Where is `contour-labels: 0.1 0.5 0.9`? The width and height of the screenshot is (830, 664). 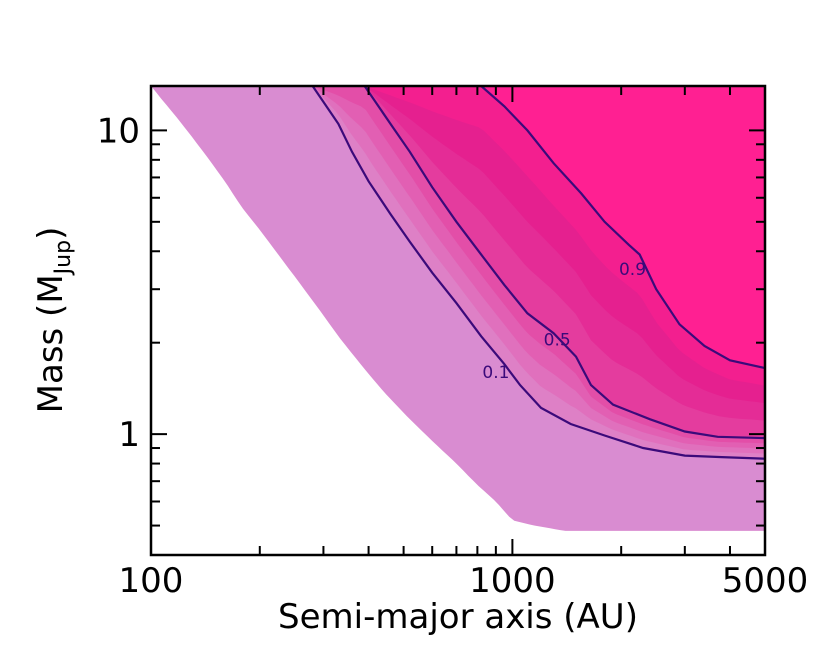
contour-labels: 0.1 0.5 0.9 is located at coordinates (564, 321).